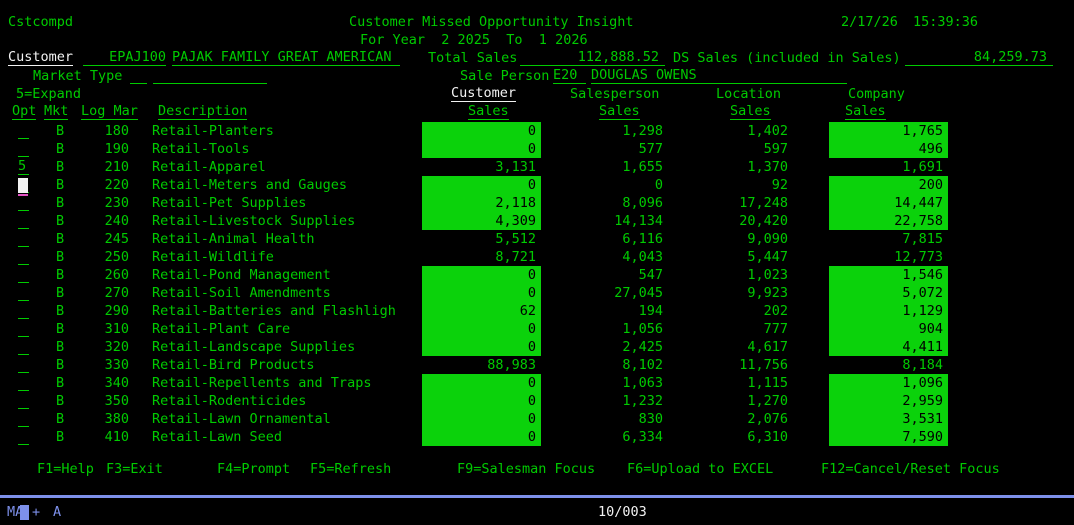 Image resolution: width=1074 pixels, height=525 pixels. Describe the element at coordinates (351, 469) in the screenshot. I see `fkey-f5: F5=Refresh` at that location.